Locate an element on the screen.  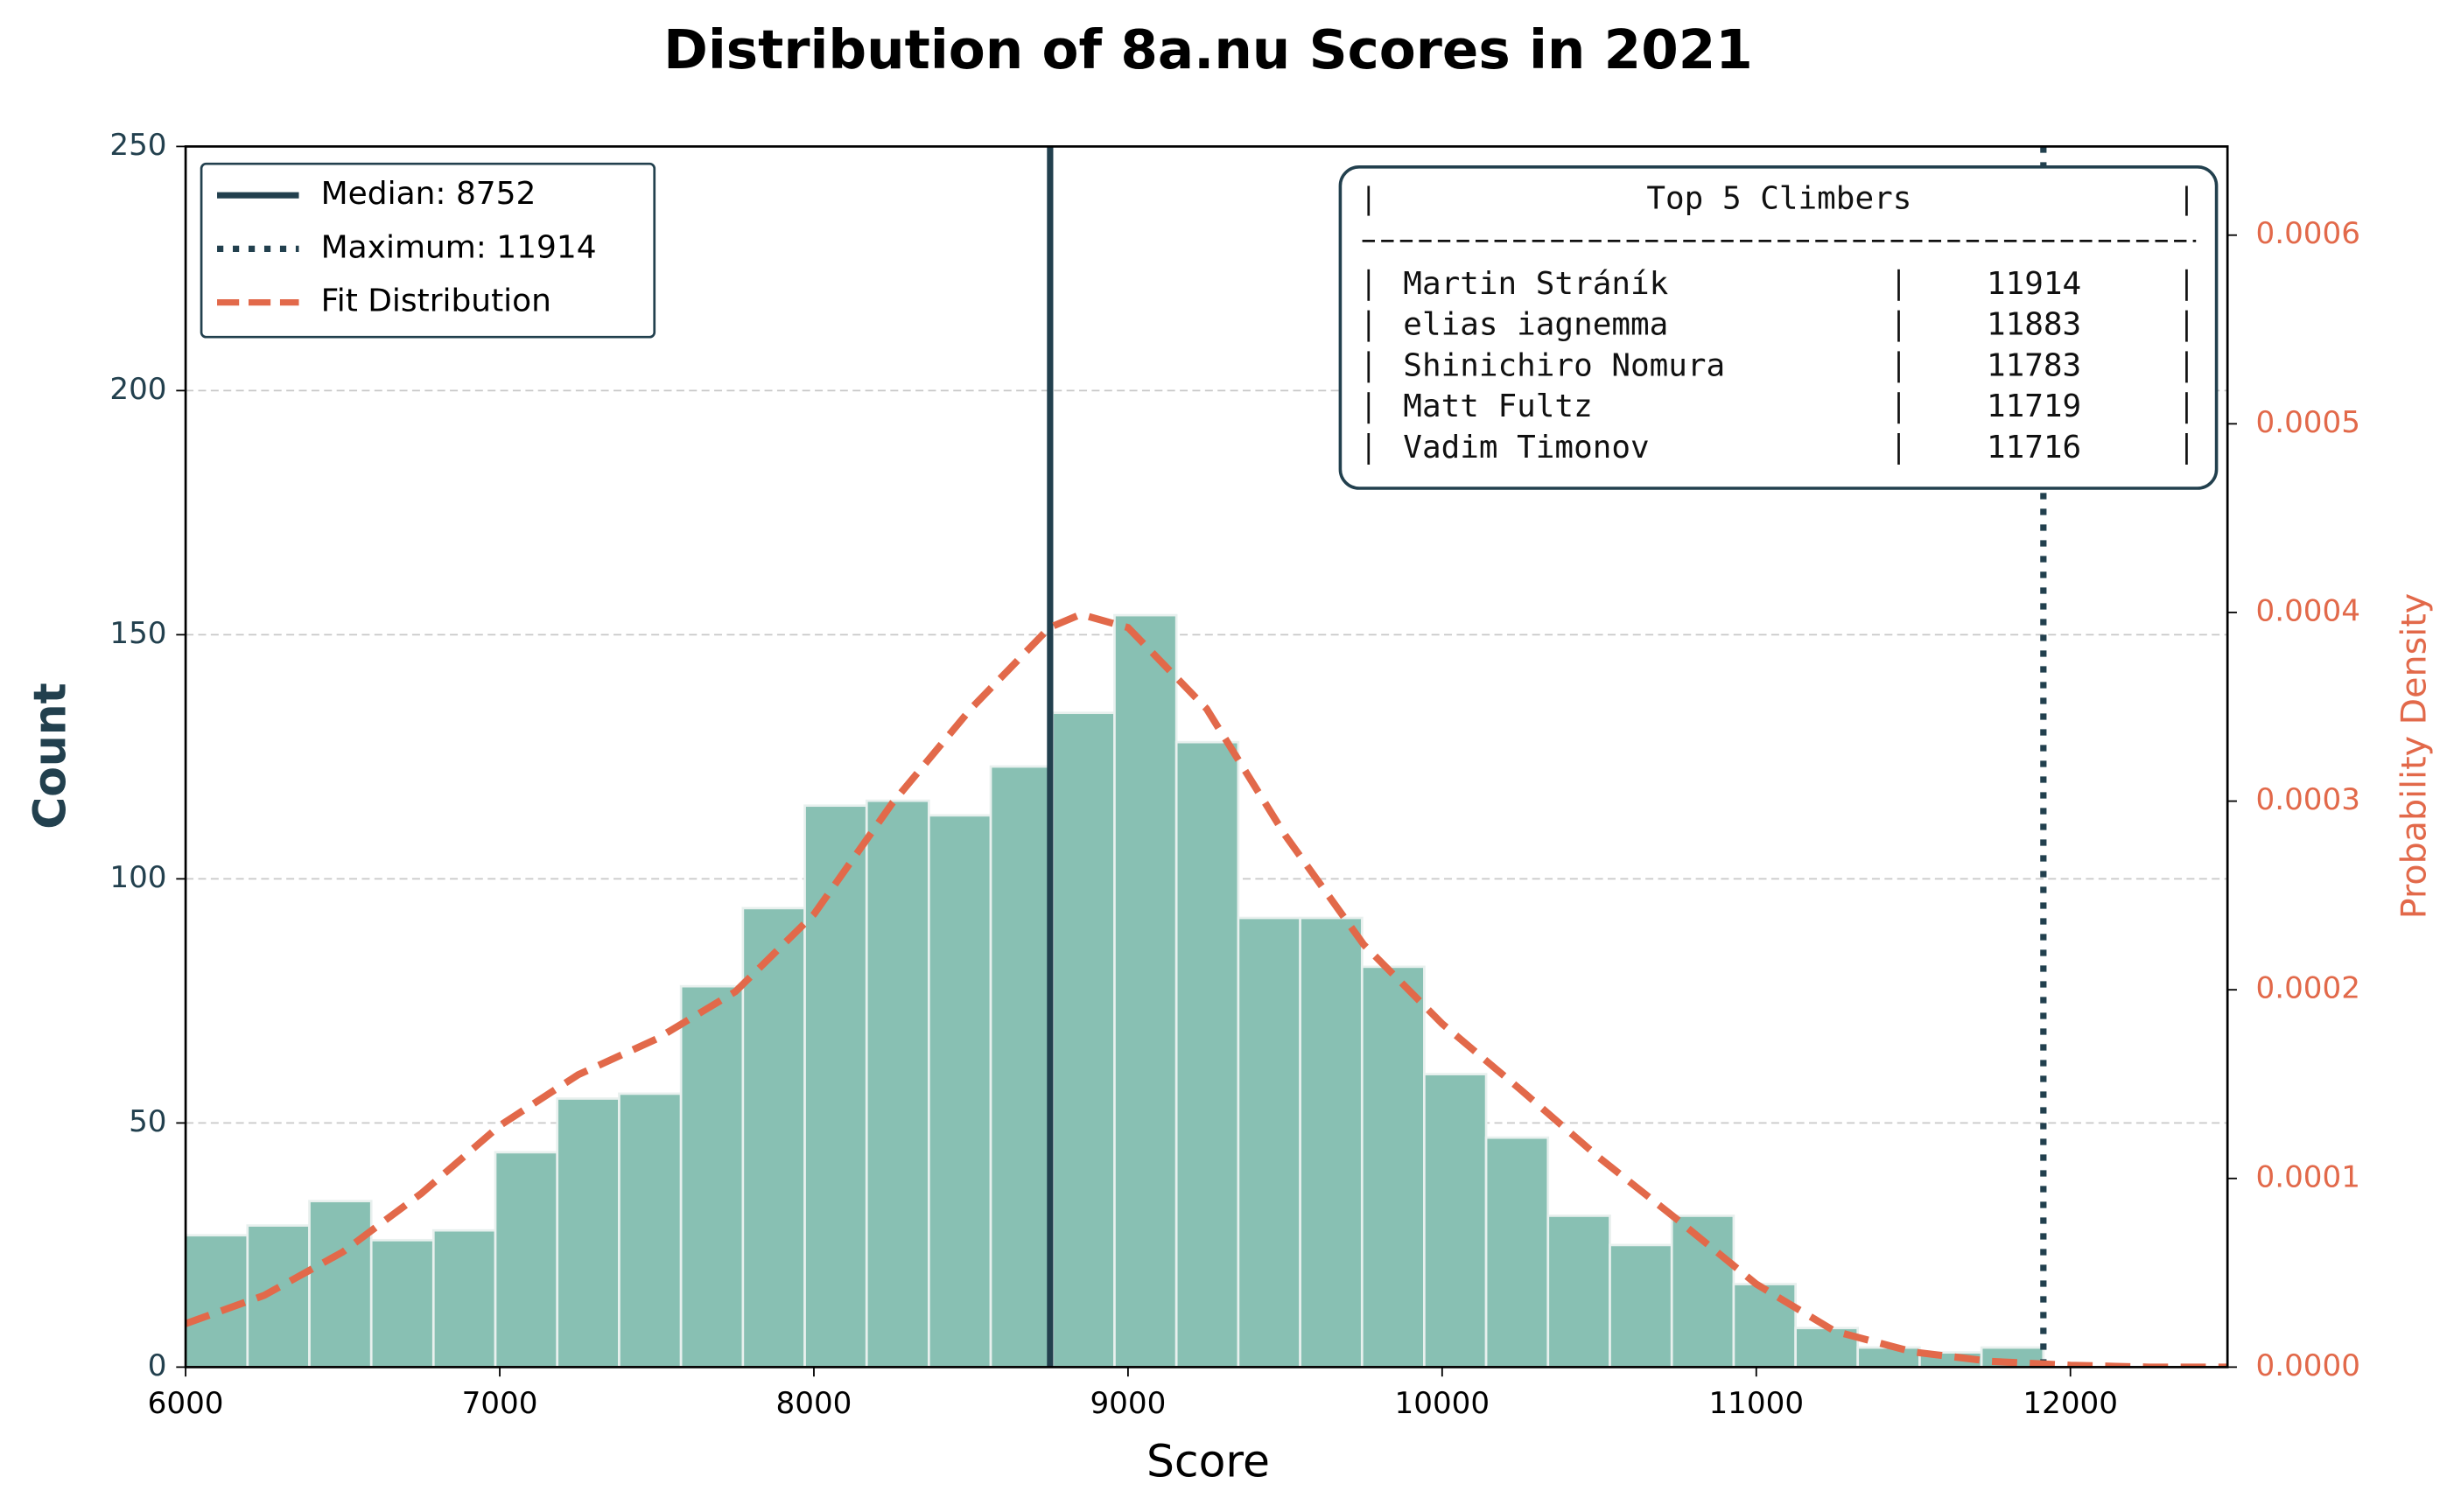
table-box is located at coordinates (1778, 327).